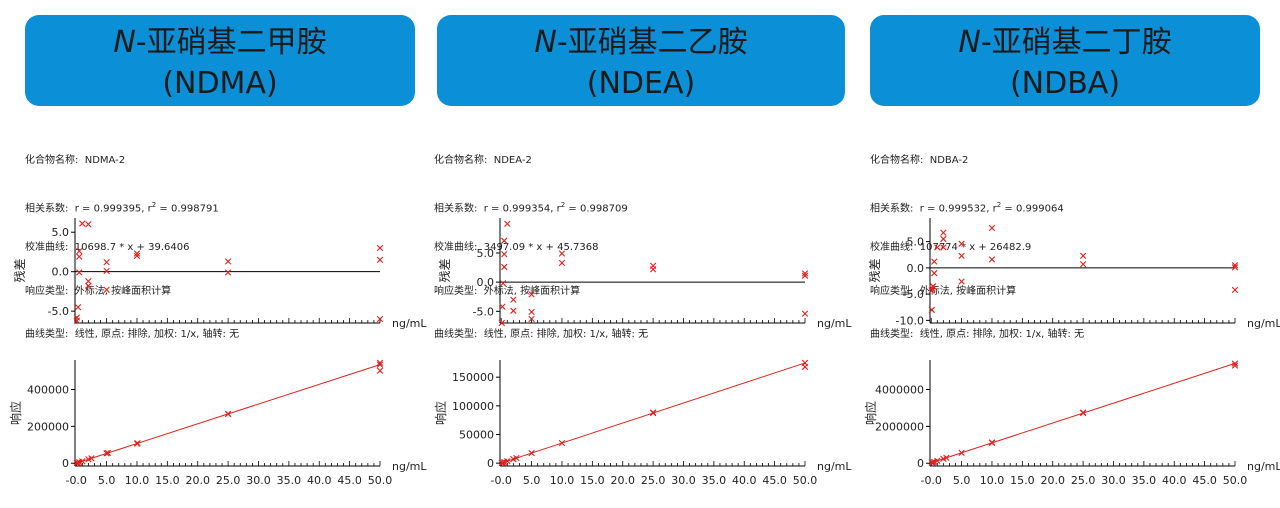 This screenshot has height=508, width=1280. Describe the element at coordinates (48, 426) in the screenshot. I see `y-tick-label: 200000` at that location.